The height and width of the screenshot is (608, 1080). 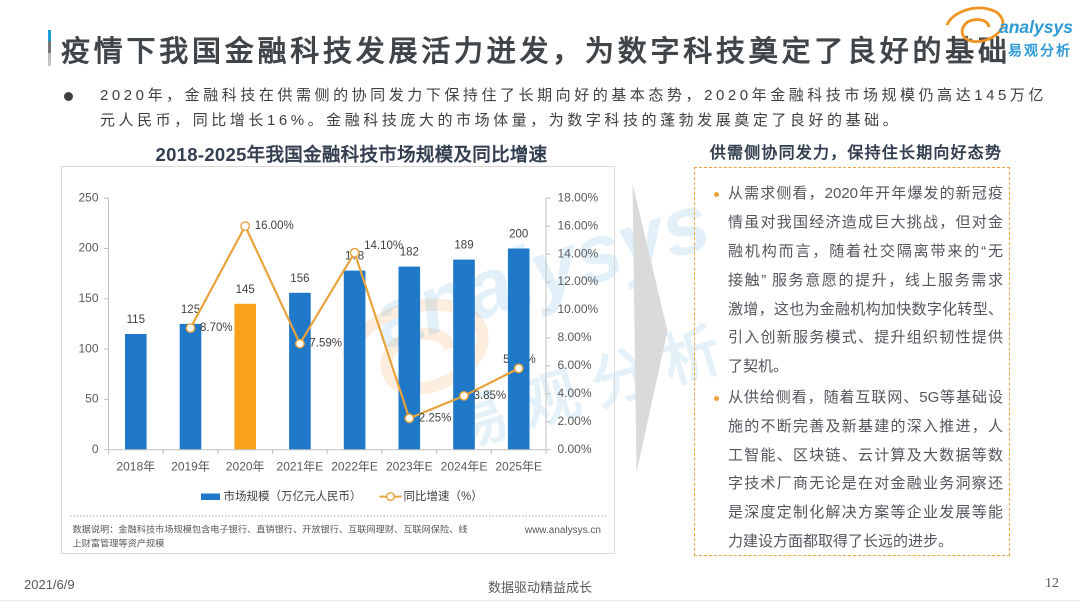 What do you see at coordinates (442, 496) in the screenshot?
I see `svg-text: 同比增速（%）` at bounding box center [442, 496].